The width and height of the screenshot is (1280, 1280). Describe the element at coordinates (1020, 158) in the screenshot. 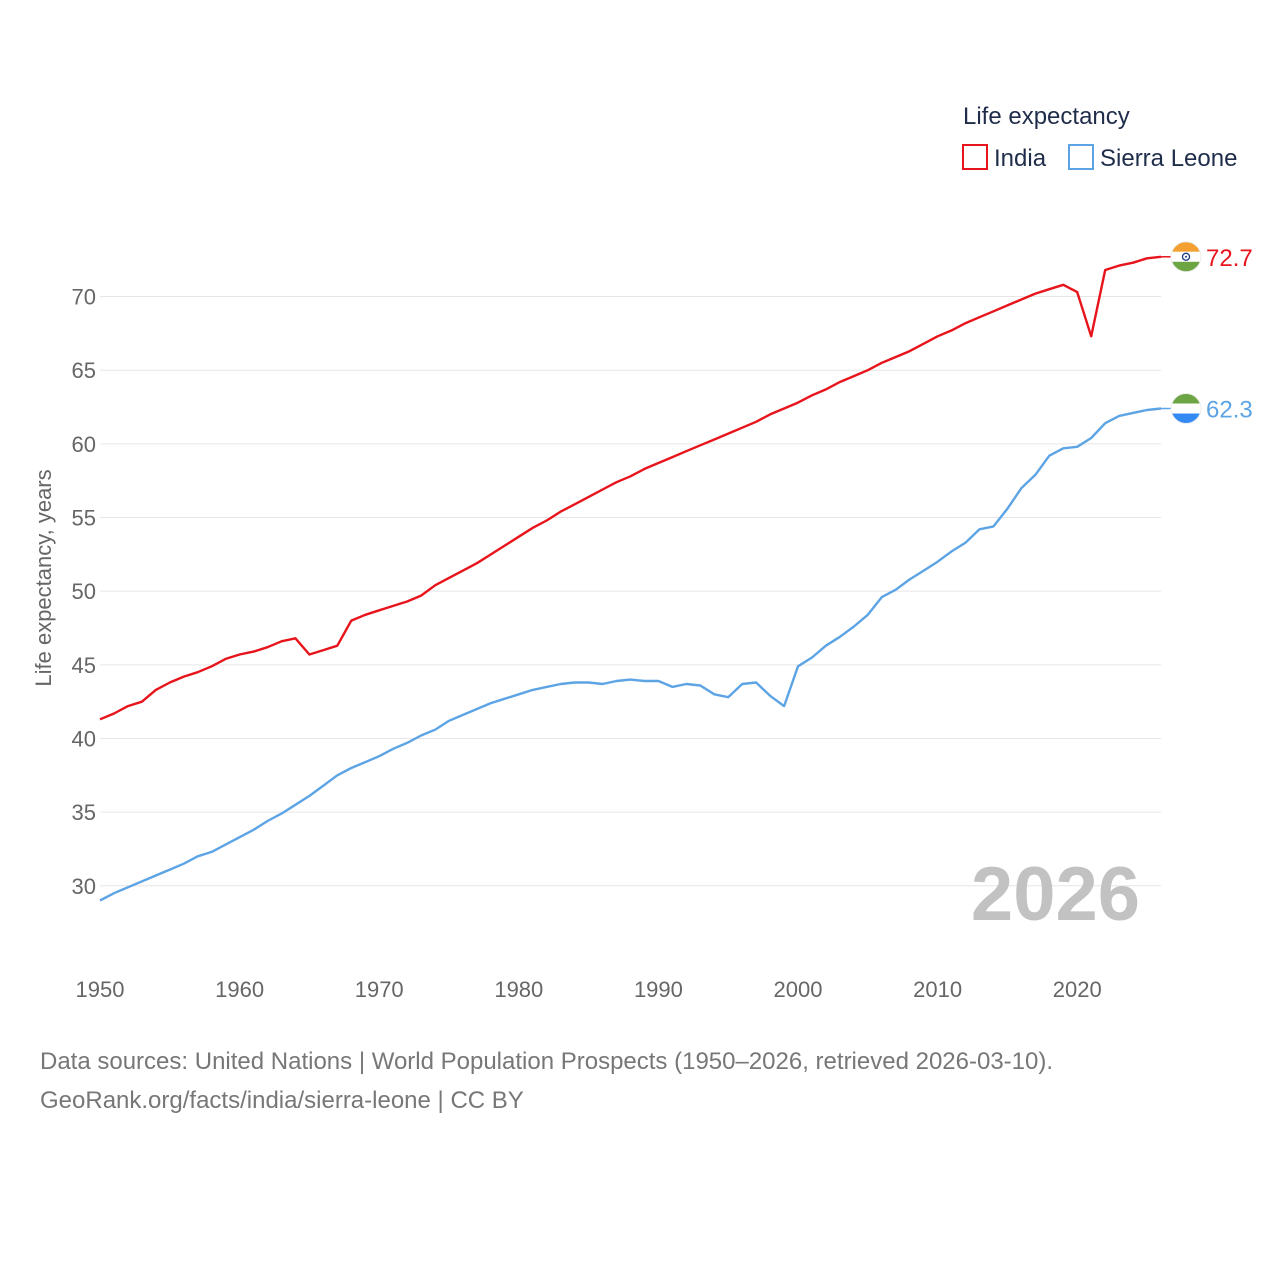

I see `legend-label-india: India` at that location.